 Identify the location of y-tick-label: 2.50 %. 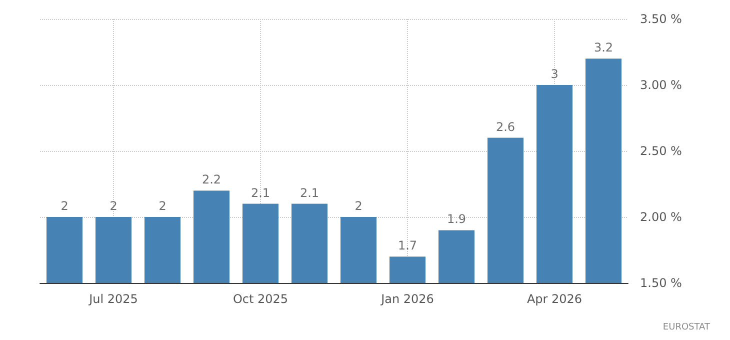
(661, 151).